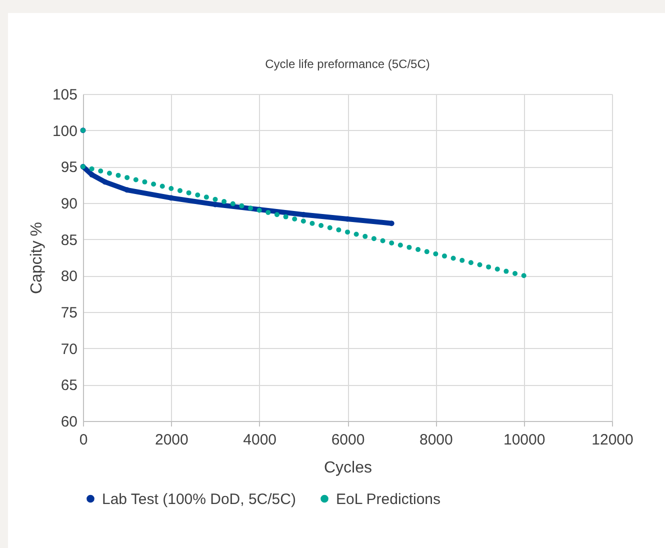 The width and height of the screenshot is (665, 548). What do you see at coordinates (69, 204) in the screenshot?
I see `y-tick-label: 90` at bounding box center [69, 204].